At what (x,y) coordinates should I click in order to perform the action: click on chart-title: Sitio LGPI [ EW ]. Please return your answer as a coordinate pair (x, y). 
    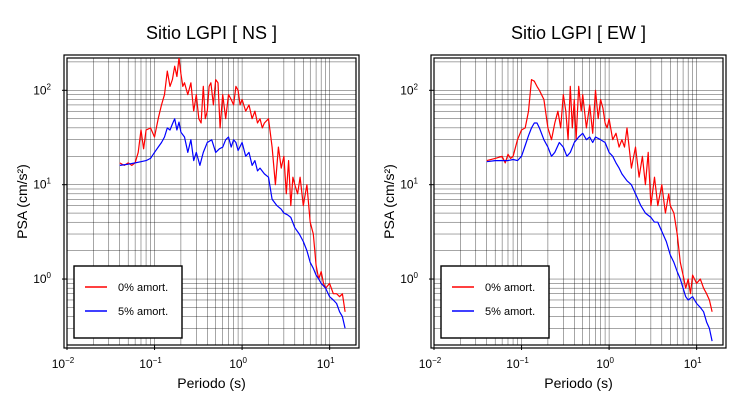
    Looking at the image, I should click on (578, 33).